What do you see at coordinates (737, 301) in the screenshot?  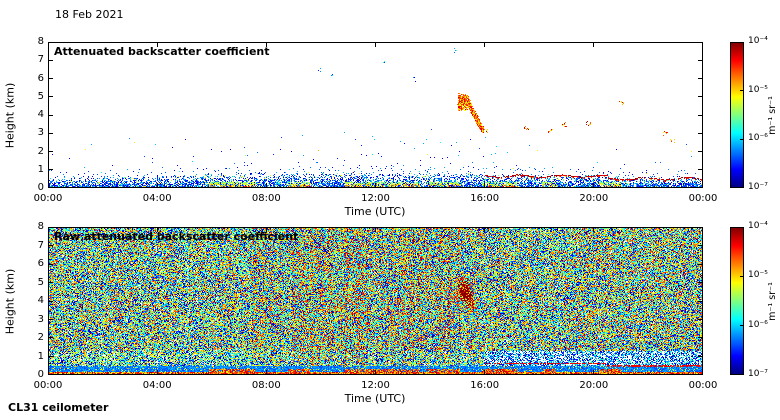 I see `colorbar-bottom` at bounding box center [737, 301].